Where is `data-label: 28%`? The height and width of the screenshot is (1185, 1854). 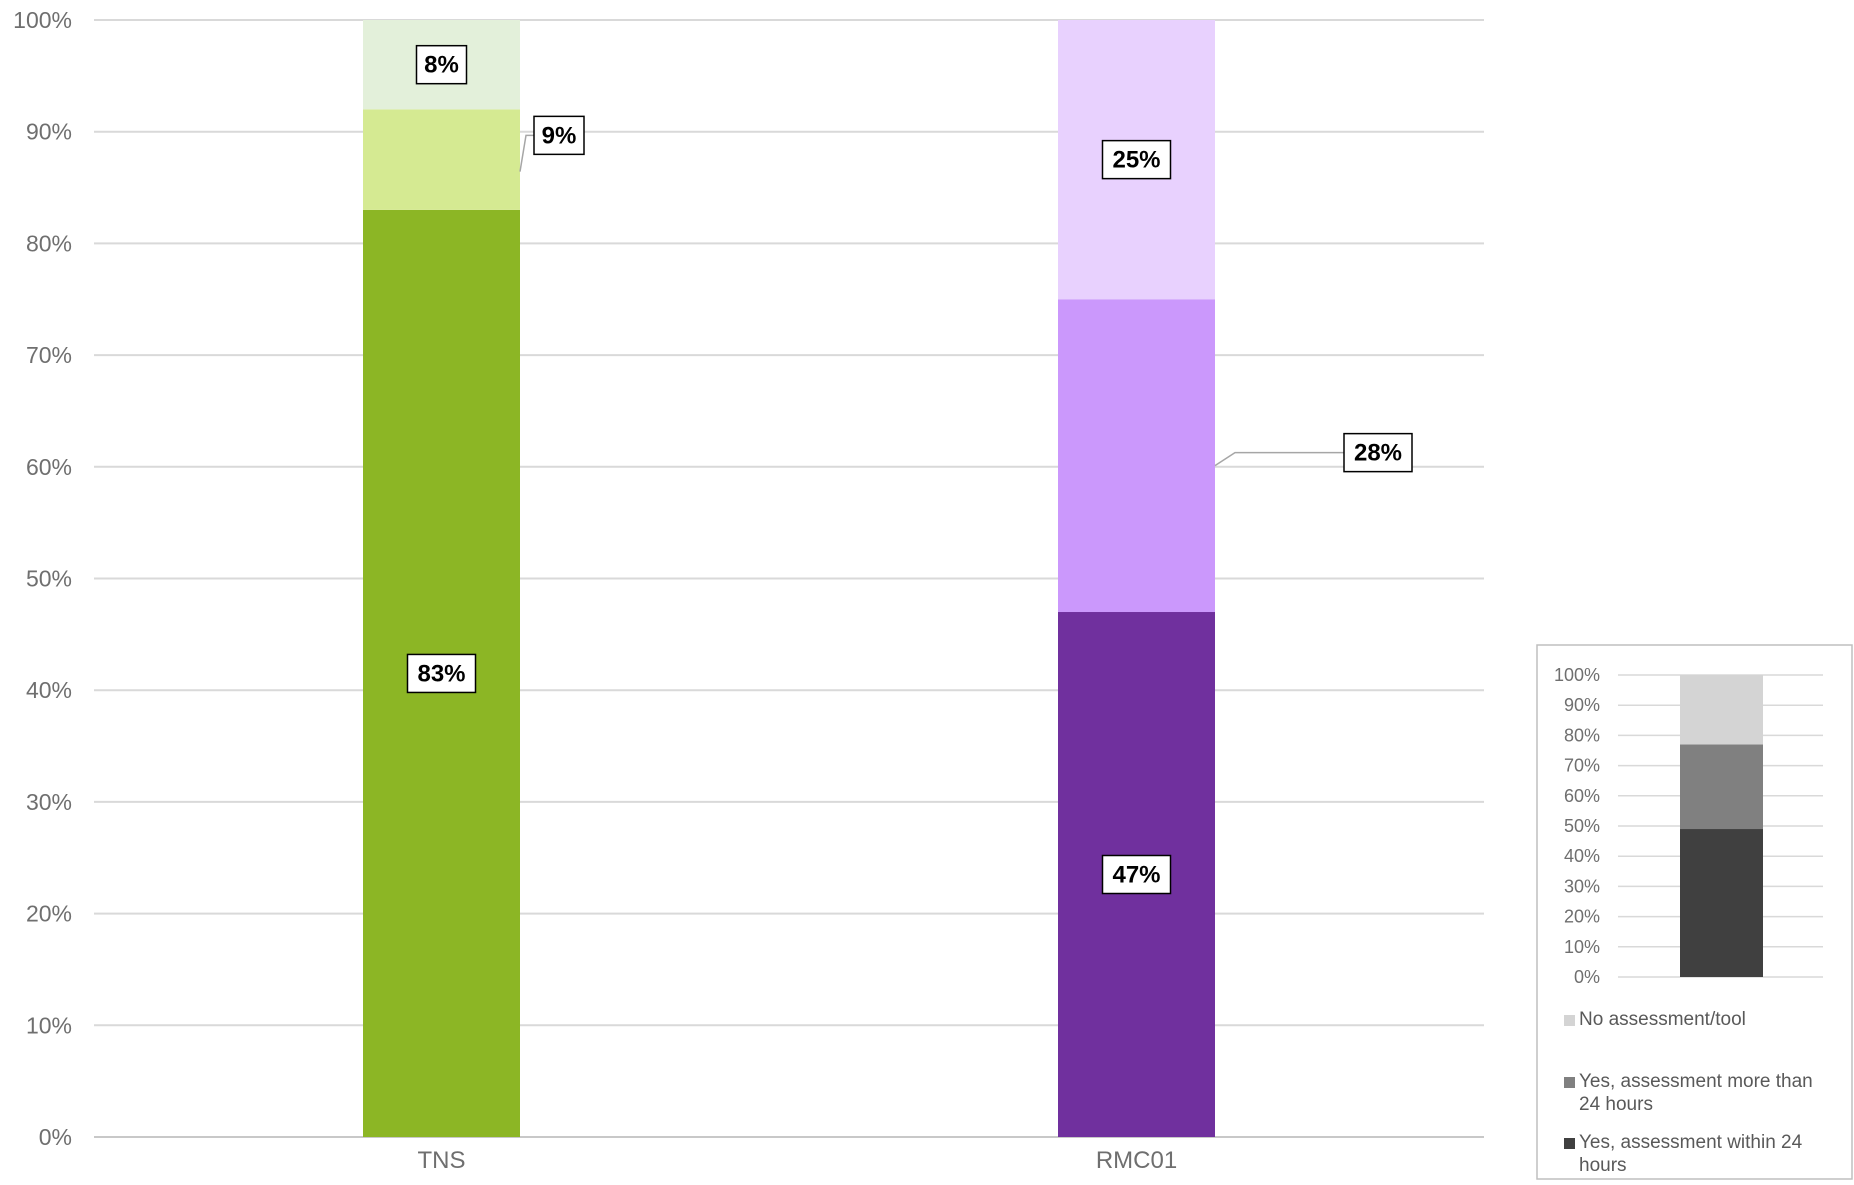 data-label: 28% is located at coordinates (1378, 453).